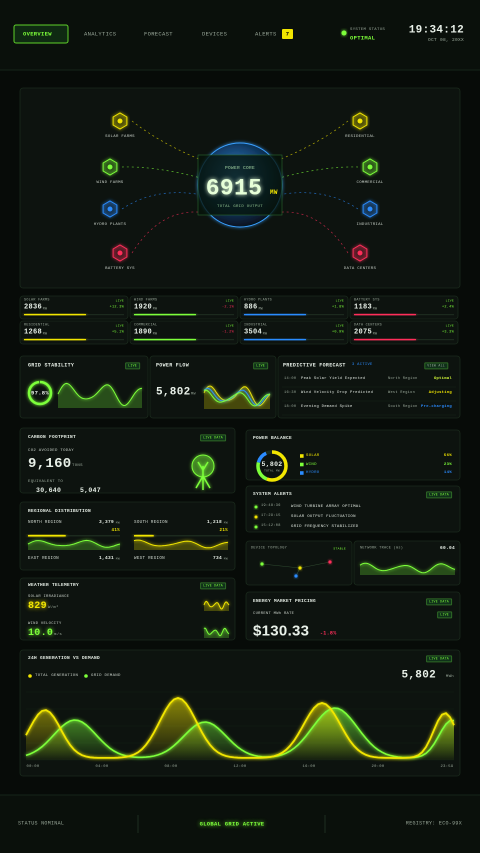 The height and width of the screenshot is (853, 480). What do you see at coordinates (51, 365) in the screenshot?
I see `panel-title: GRID STABILITY` at bounding box center [51, 365].